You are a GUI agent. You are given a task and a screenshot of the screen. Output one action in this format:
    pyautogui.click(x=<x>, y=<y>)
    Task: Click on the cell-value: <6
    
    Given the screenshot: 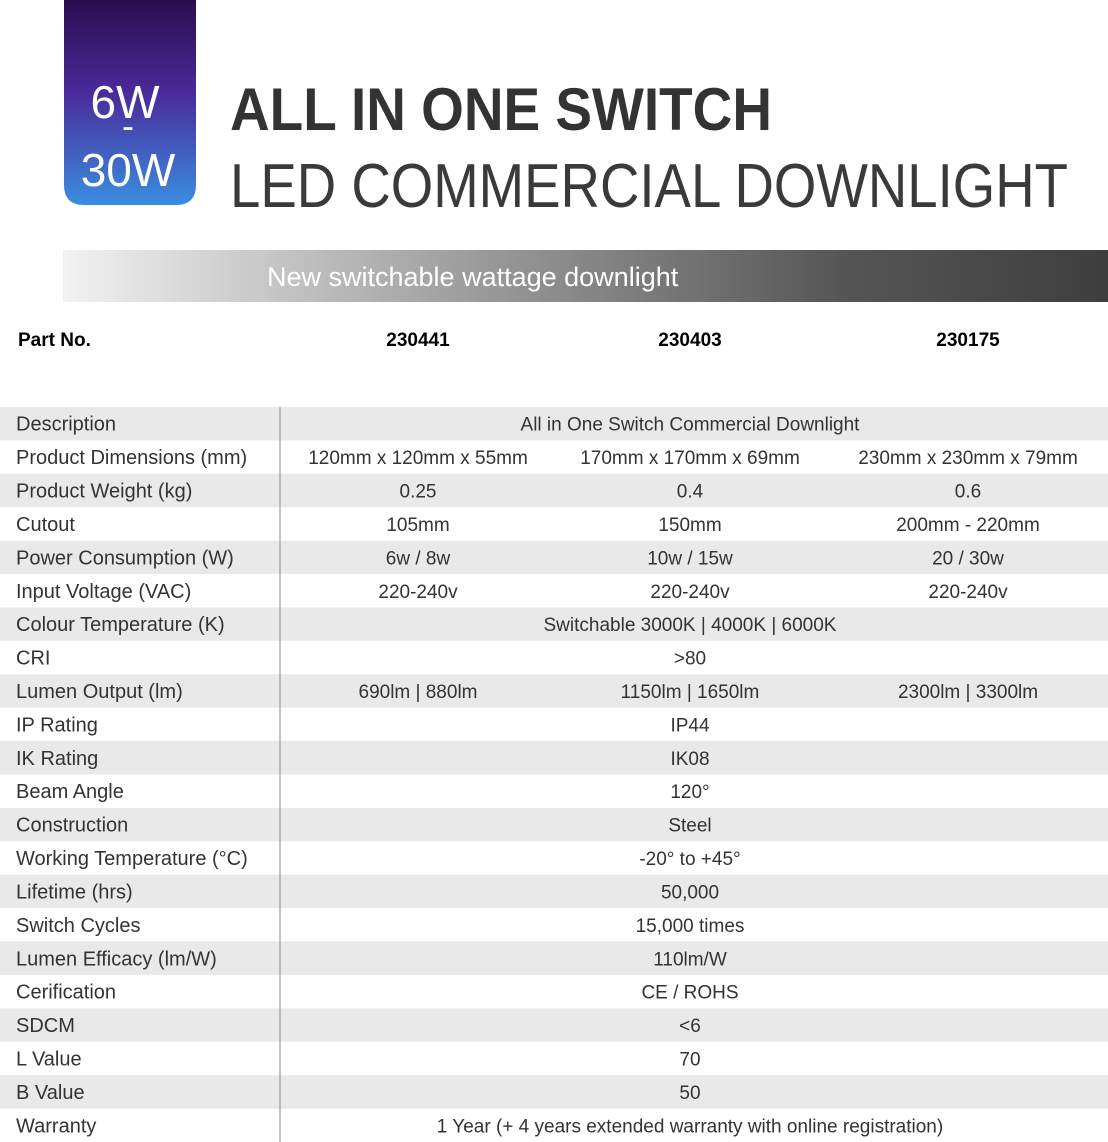 What is the action you would take?
    pyautogui.click(x=690, y=1026)
    